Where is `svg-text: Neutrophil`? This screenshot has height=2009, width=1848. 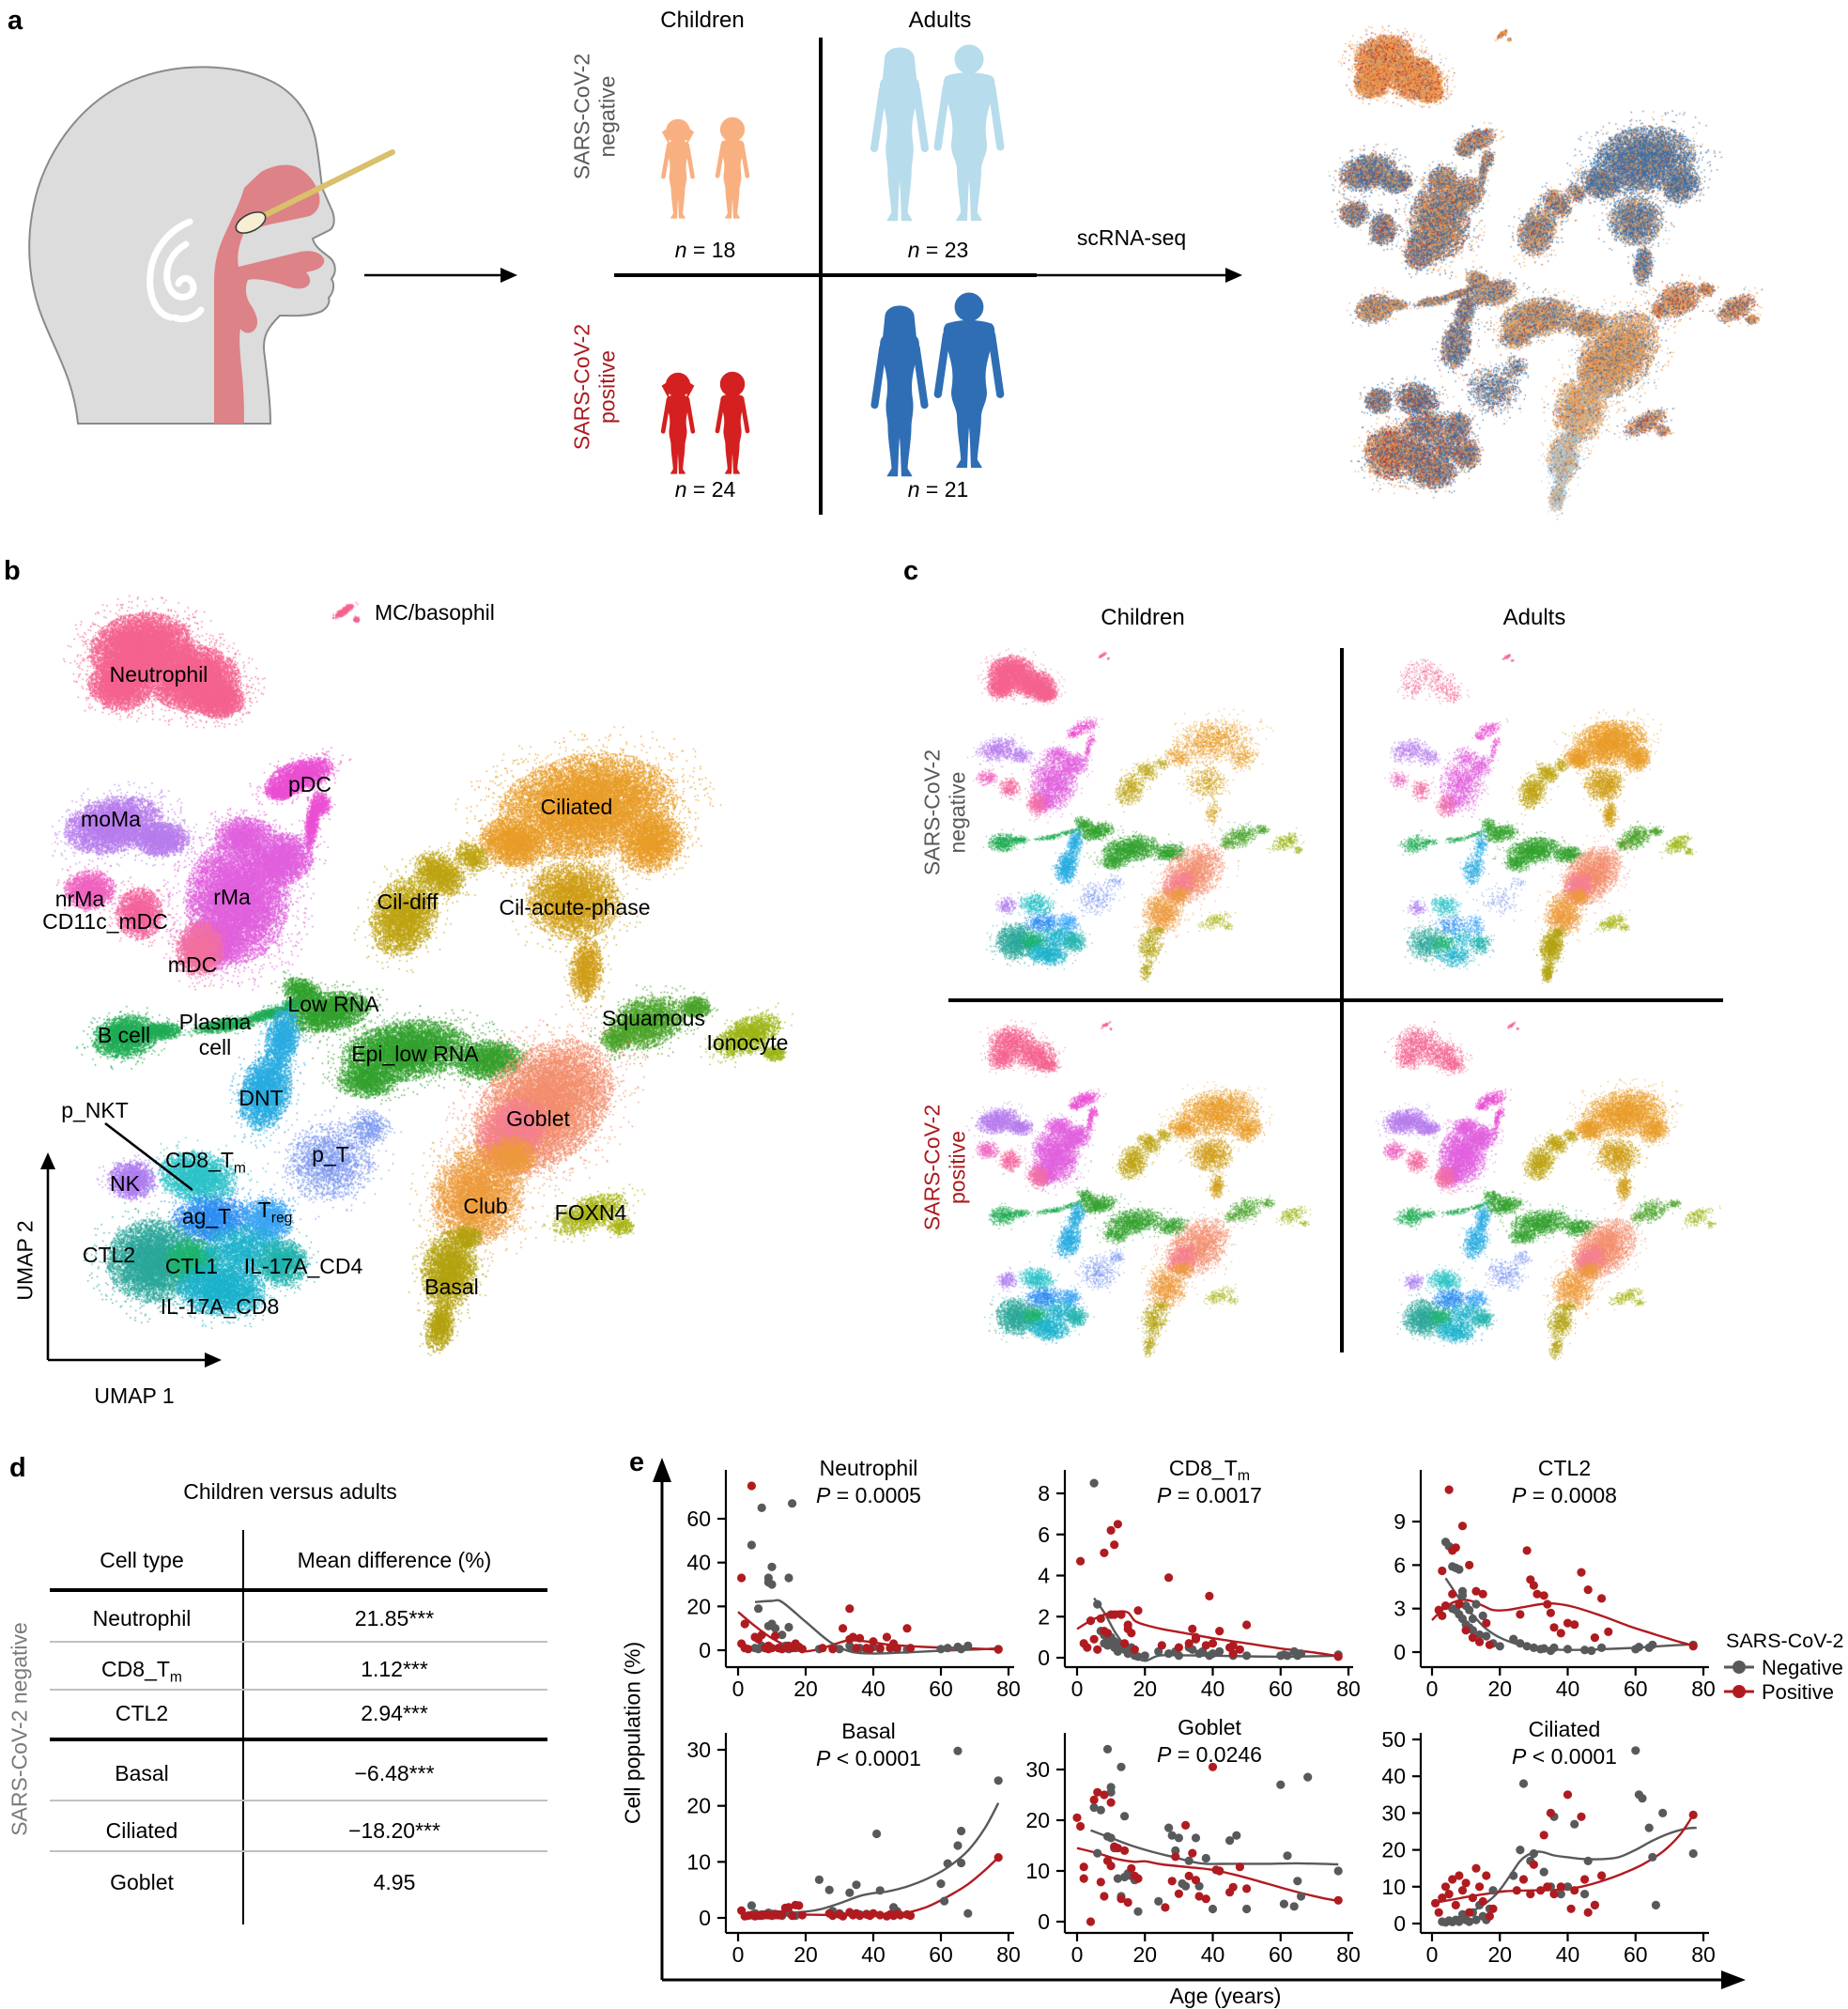
svg-text: Neutrophil is located at coordinates (869, 1468).